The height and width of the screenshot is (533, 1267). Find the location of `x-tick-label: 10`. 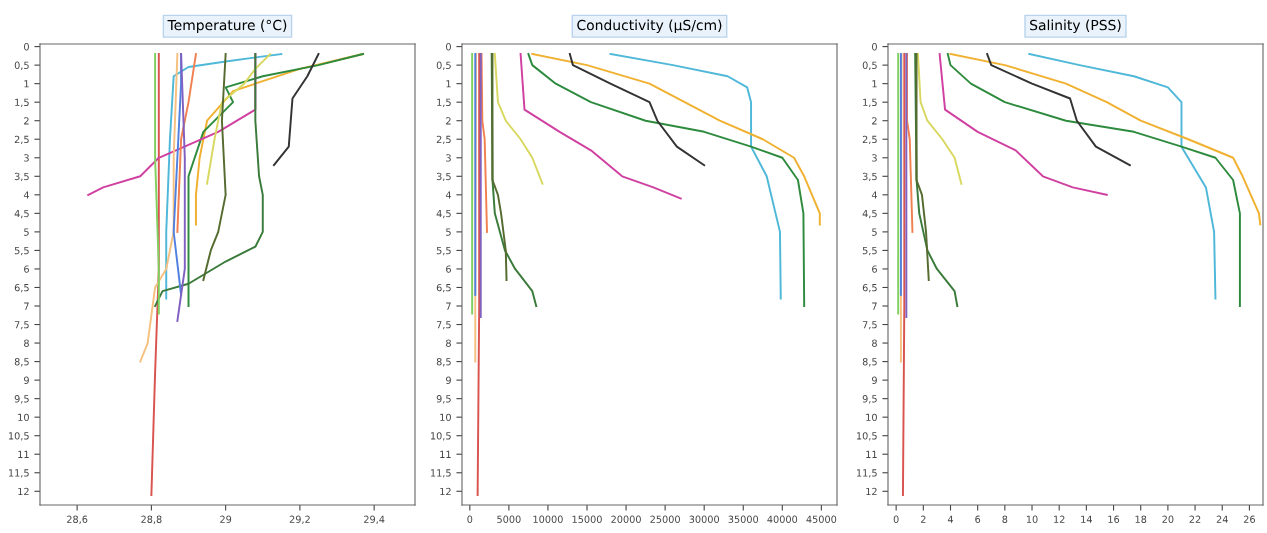

x-tick-label: 10 is located at coordinates (1032, 519).